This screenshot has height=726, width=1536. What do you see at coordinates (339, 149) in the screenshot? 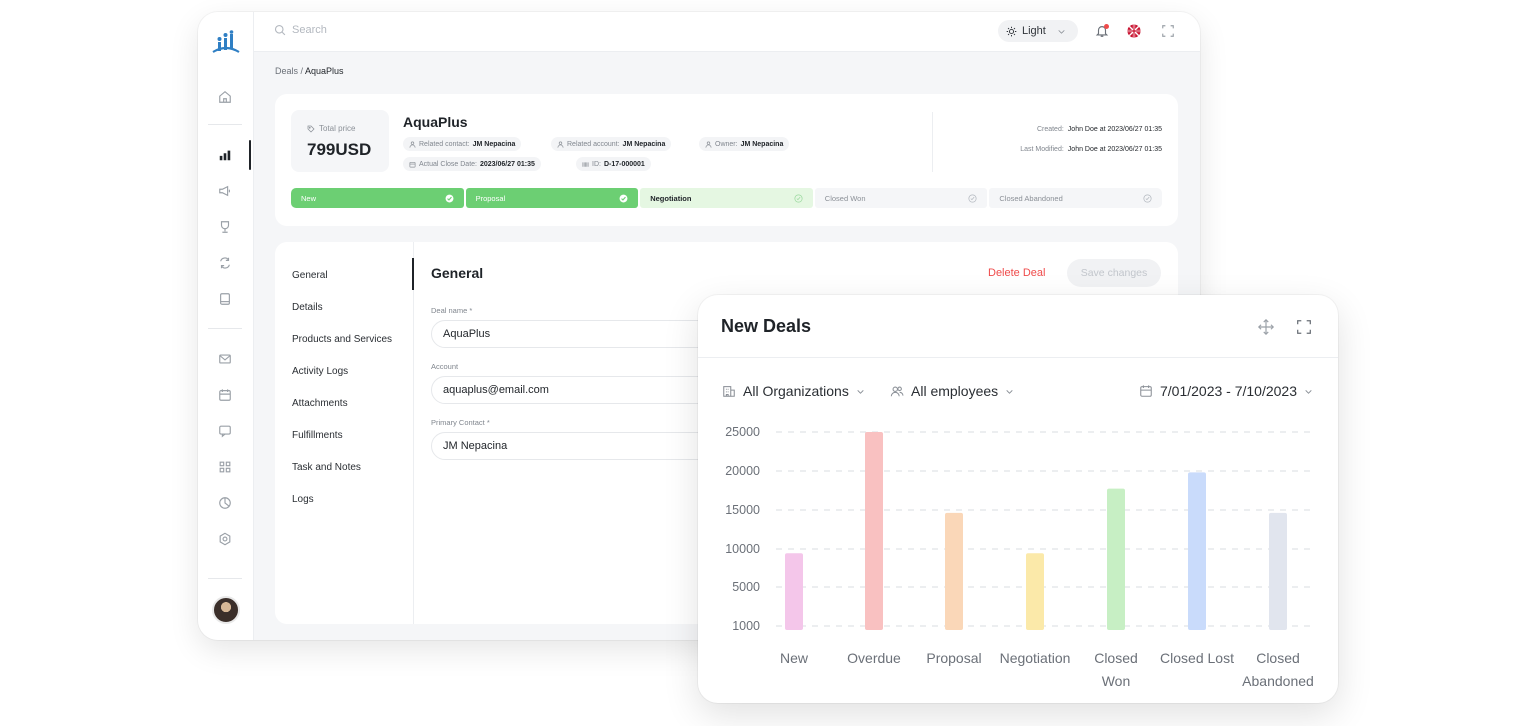
I see `total-price-value: 799USD` at bounding box center [339, 149].